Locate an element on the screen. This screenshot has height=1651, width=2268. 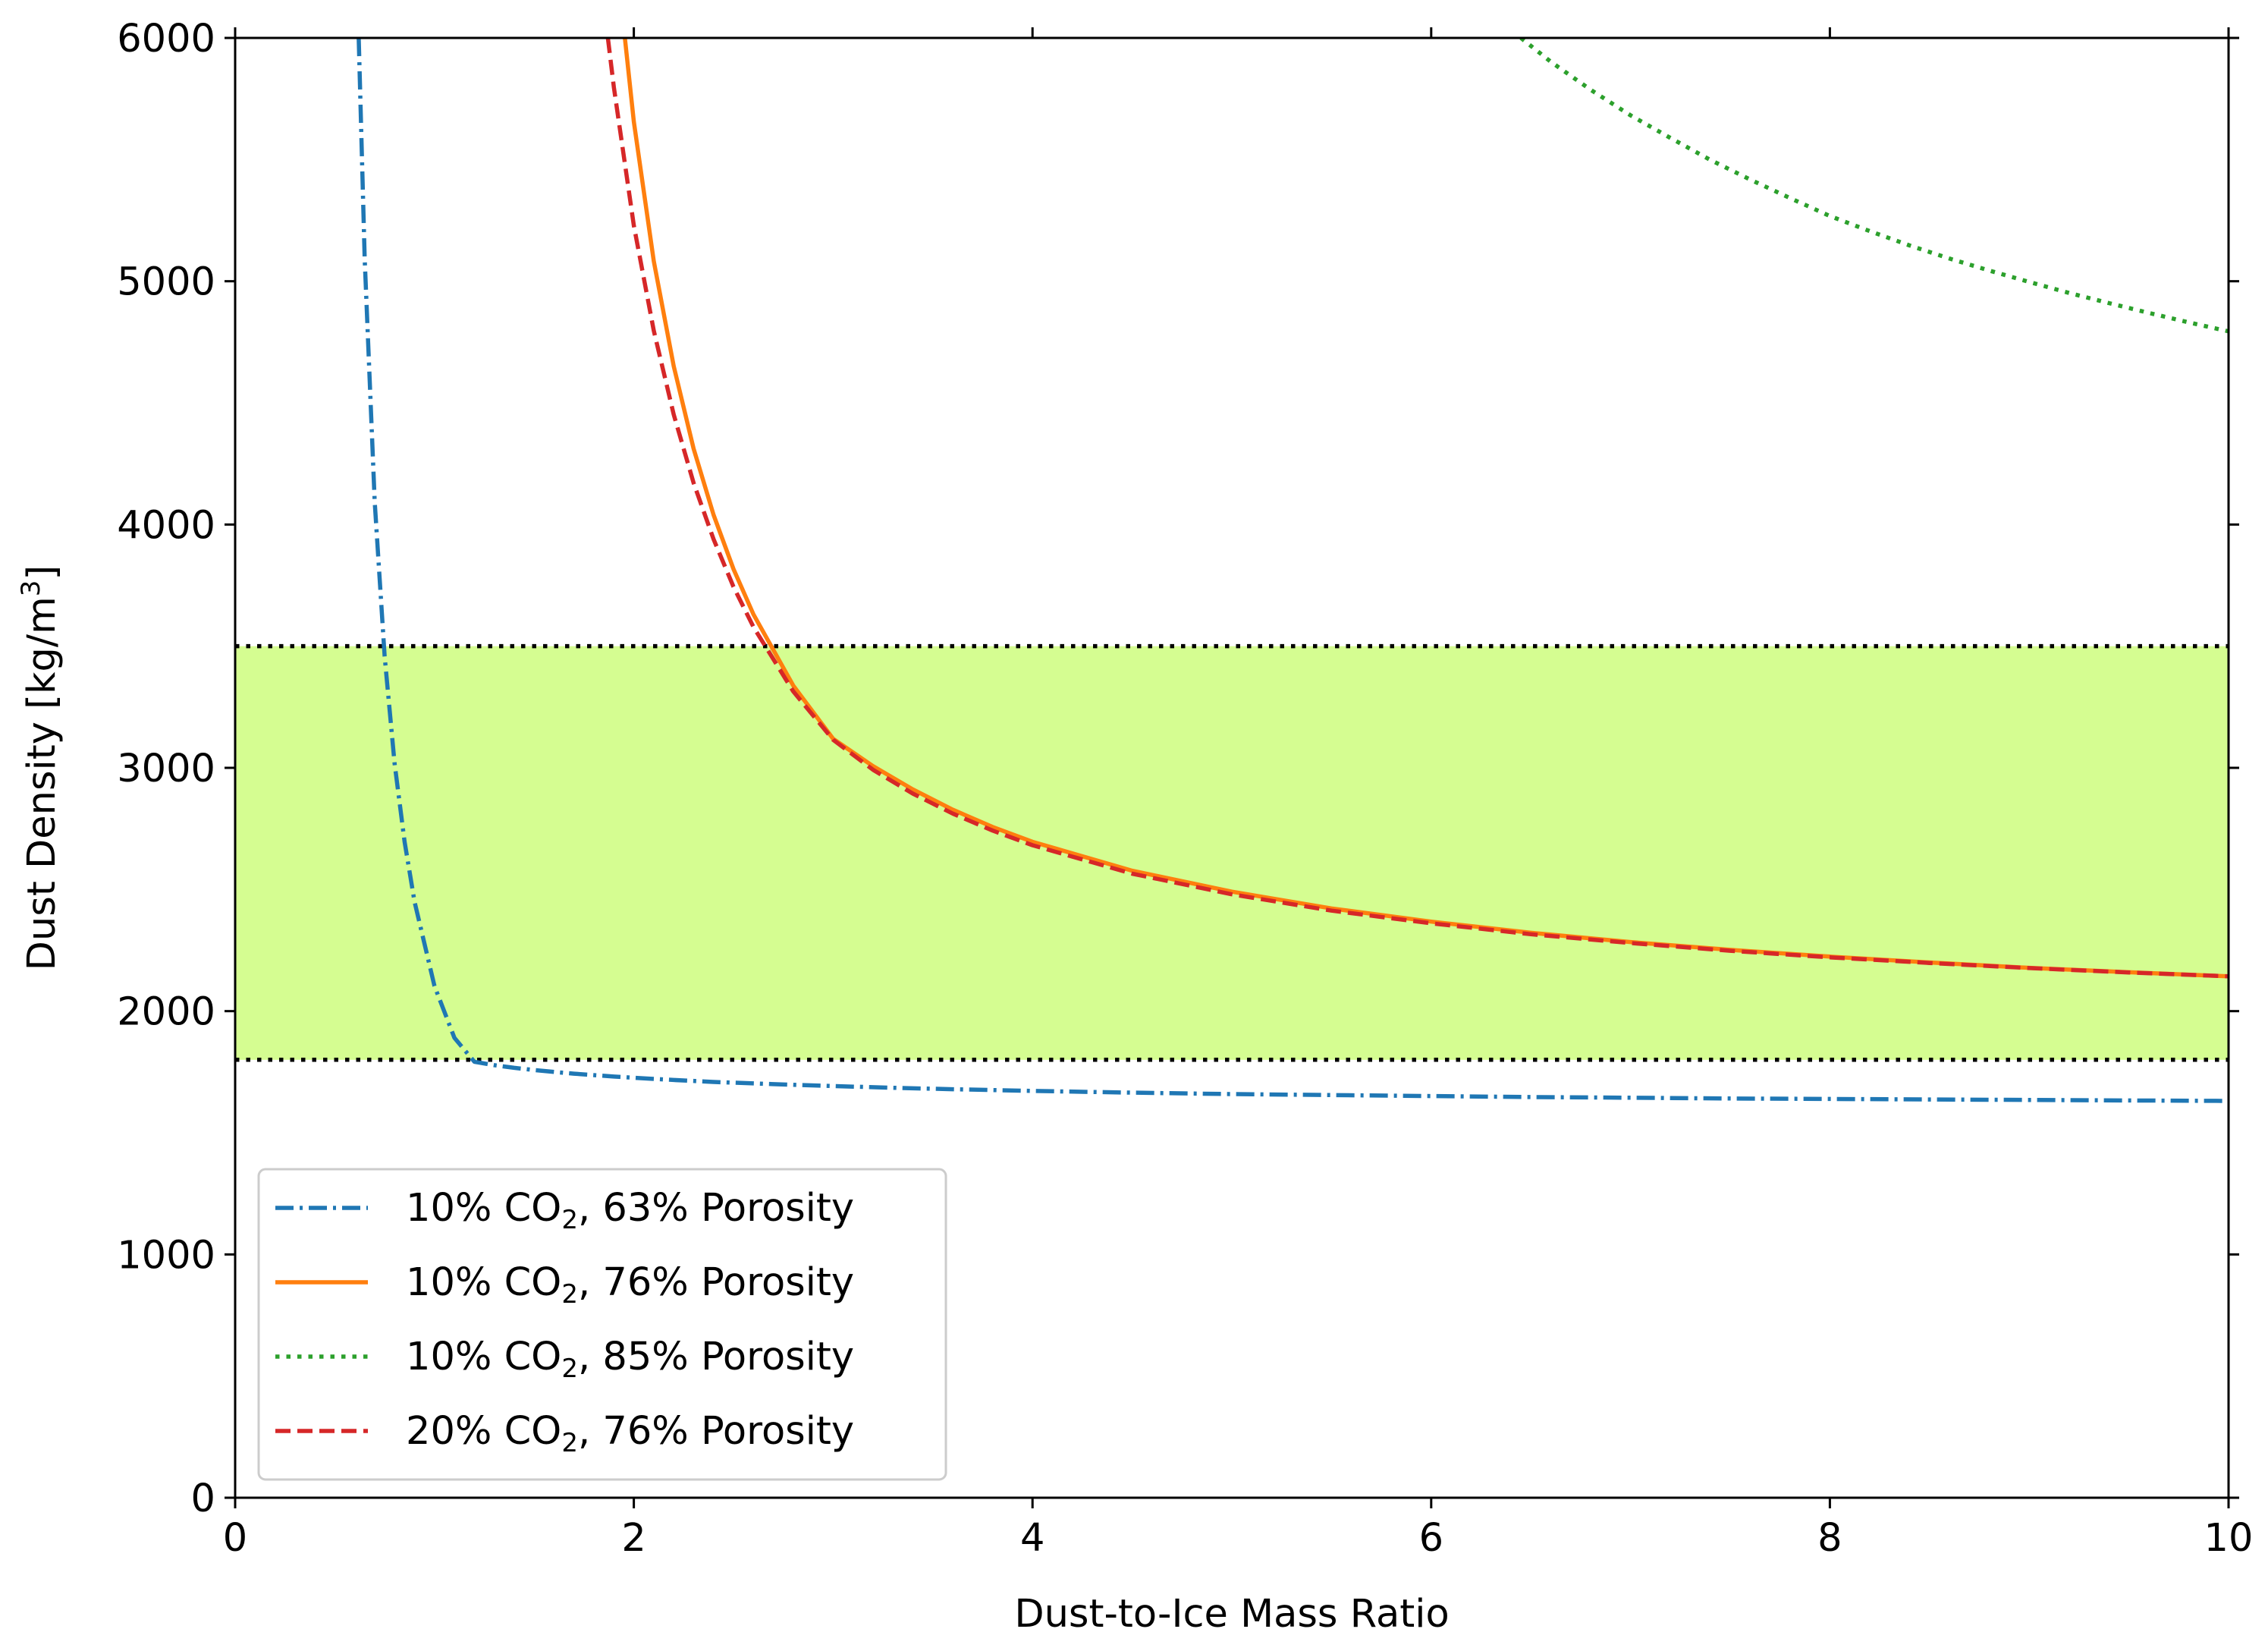
legend-label: 10% CO2, 63% Porosity is located at coordinates (630, 1211).